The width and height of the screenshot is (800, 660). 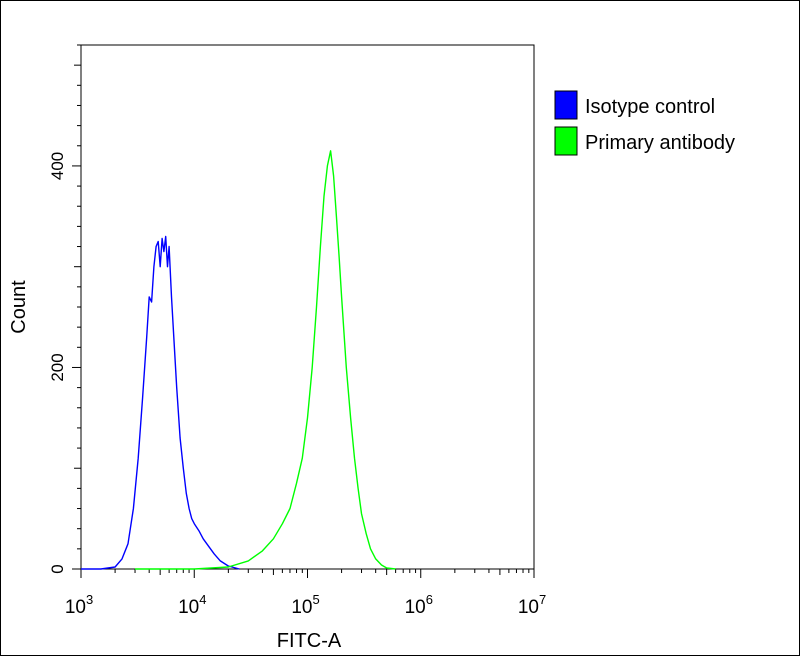 I want to click on legend: Isotype control Primary antibody, so click(x=644, y=123).